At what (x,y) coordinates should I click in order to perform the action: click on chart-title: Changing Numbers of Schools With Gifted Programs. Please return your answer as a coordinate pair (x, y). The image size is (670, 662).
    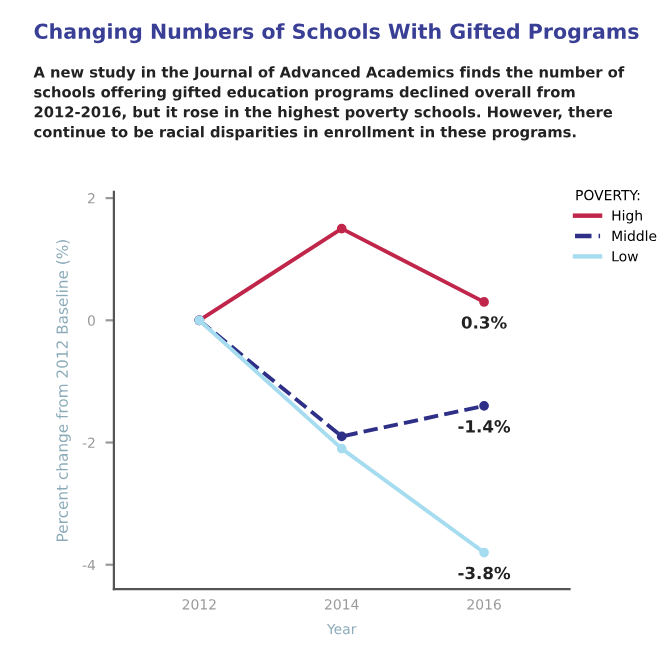
    Looking at the image, I should click on (336, 33).